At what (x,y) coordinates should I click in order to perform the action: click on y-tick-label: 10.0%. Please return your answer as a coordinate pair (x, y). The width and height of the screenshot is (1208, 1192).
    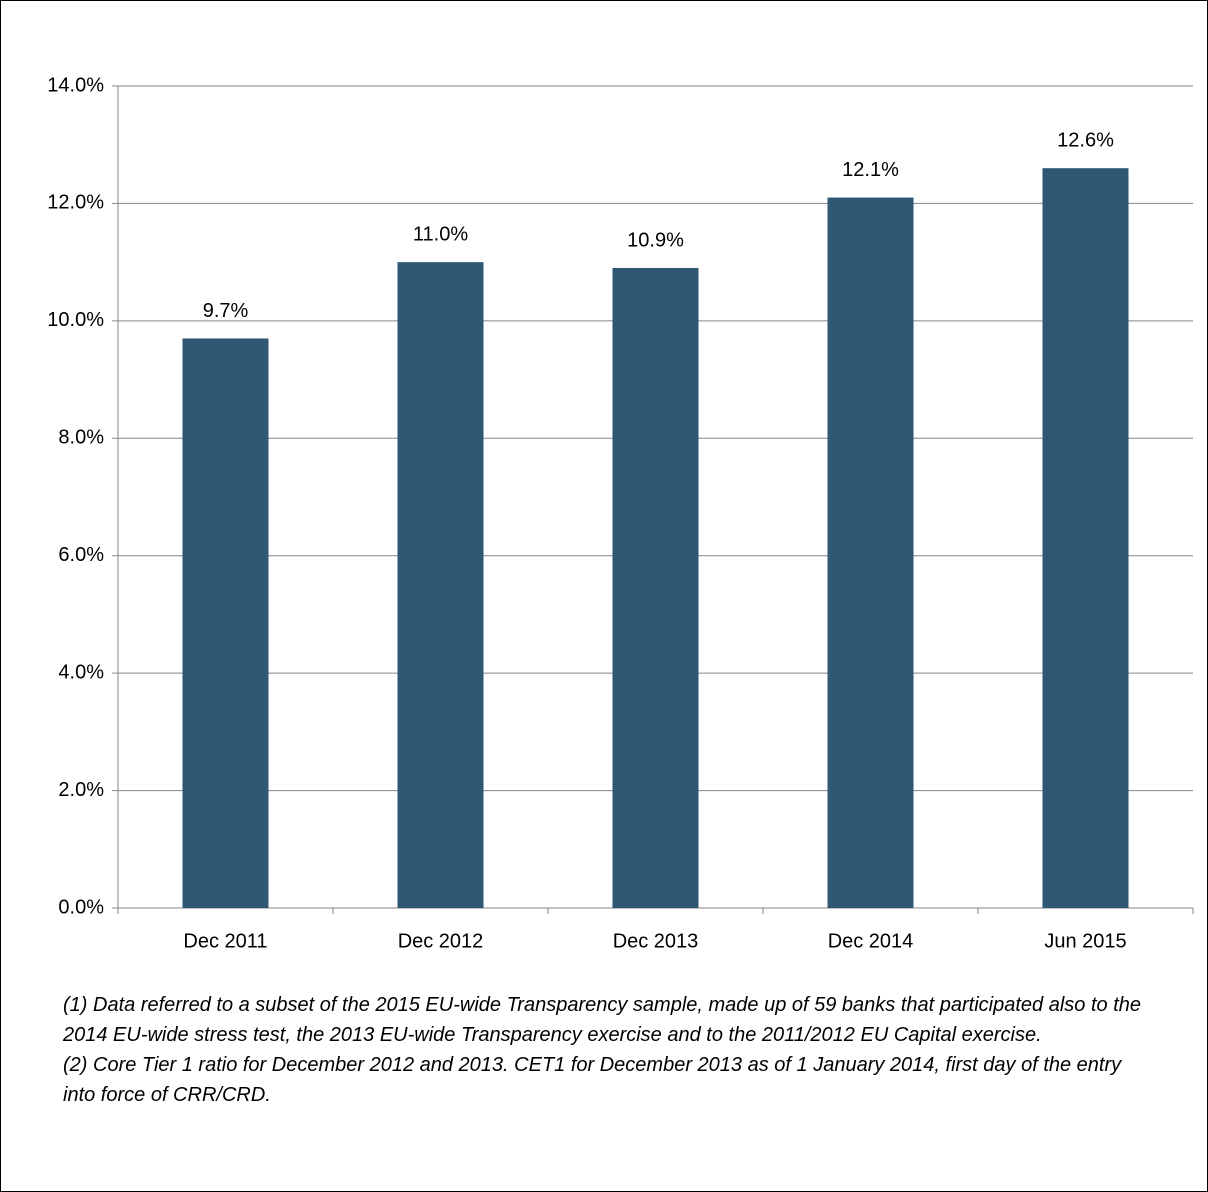
    Looking at the image, I should click on (75, 320).